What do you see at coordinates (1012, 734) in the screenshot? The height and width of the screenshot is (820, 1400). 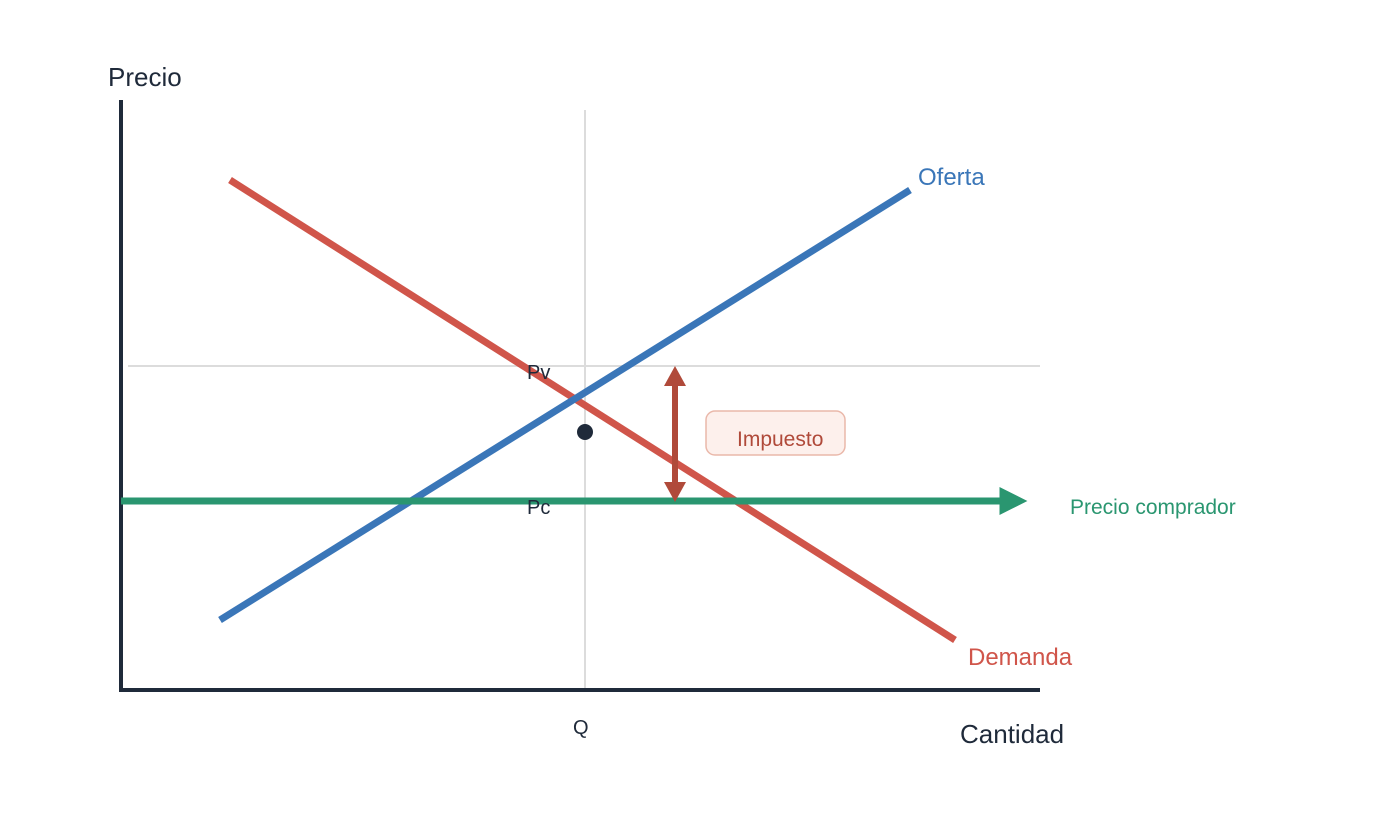 I see `x-axis-title: Cantidad` at bounding box center [1012, 734].